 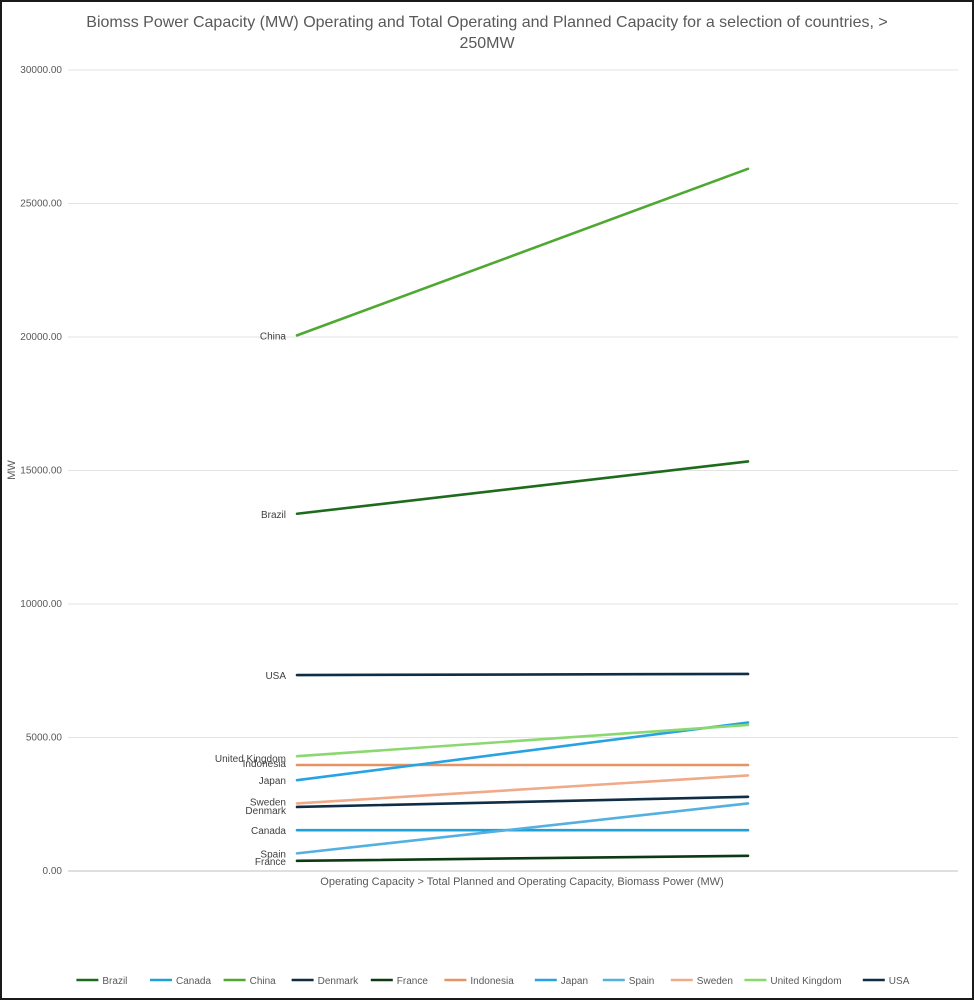 What do you see at coordinates (114, 981) in the screenshot?
I see `legend-label: Brazil` at bounding box center [114, 981].